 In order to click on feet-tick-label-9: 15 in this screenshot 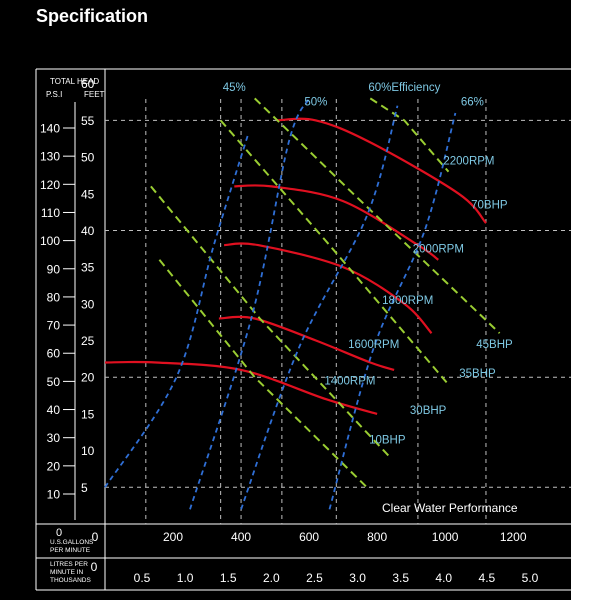, I will do `click(88, 414)`.